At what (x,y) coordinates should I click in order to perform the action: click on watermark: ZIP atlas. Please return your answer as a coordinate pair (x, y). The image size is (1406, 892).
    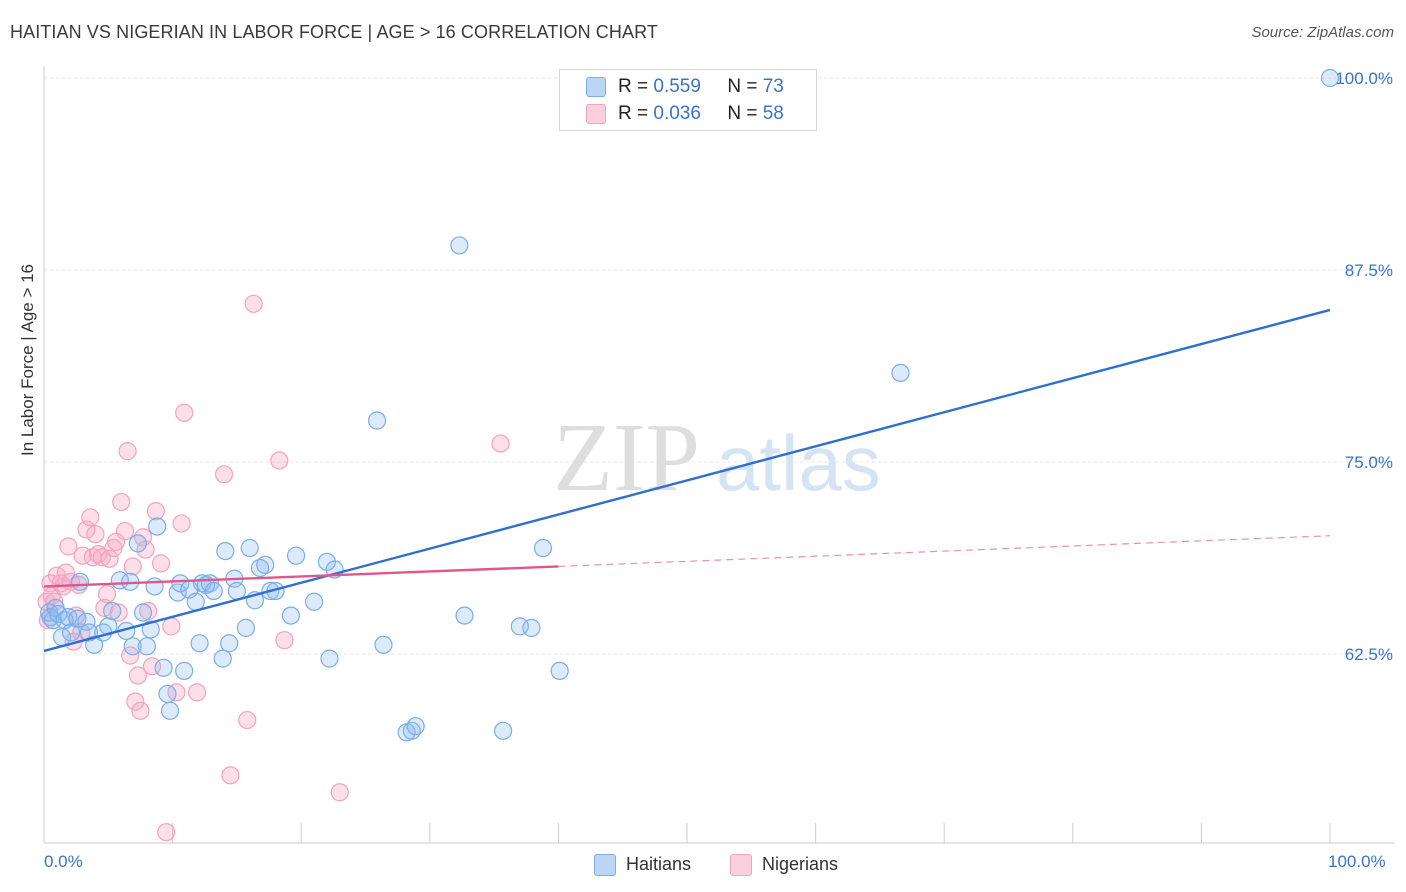
    Looking at the image, I should click on (717, 458).